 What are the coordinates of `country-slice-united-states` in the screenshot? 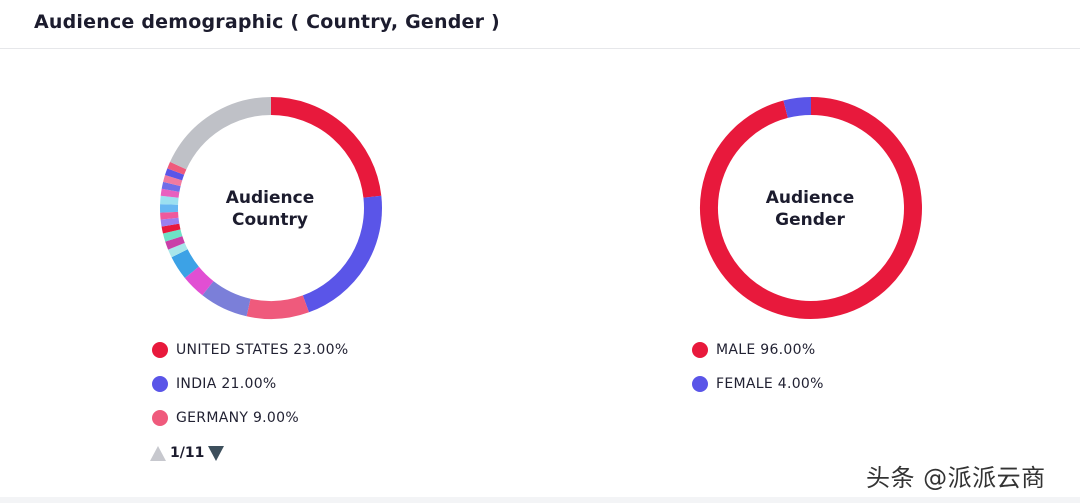 It's located at (326, 147).